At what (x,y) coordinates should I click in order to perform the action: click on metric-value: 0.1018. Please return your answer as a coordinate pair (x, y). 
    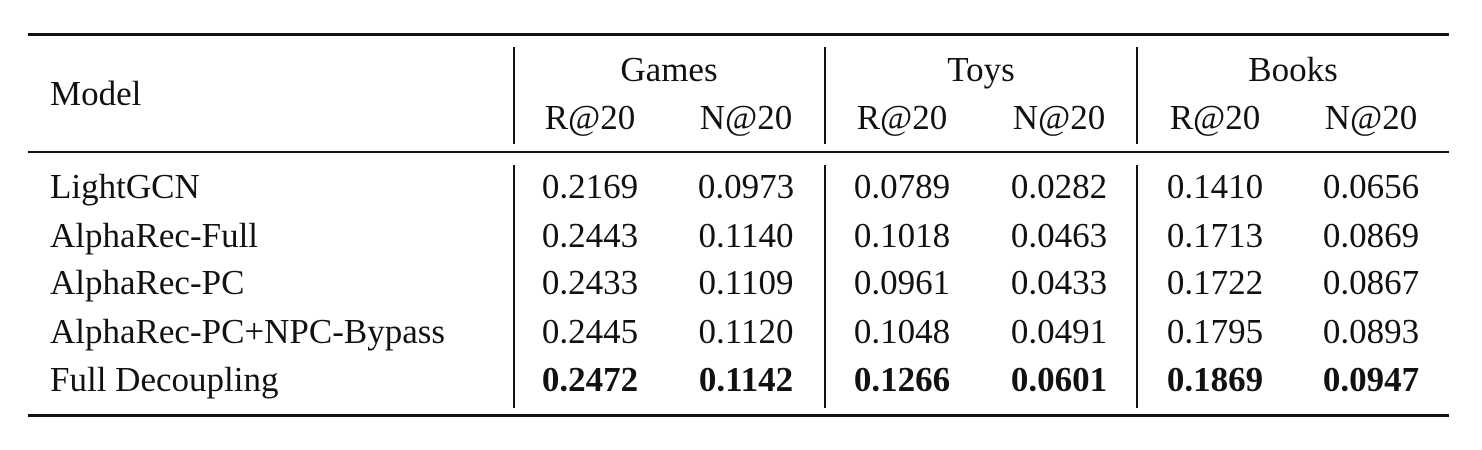
    Looking at the image, I should click on (902, 235).